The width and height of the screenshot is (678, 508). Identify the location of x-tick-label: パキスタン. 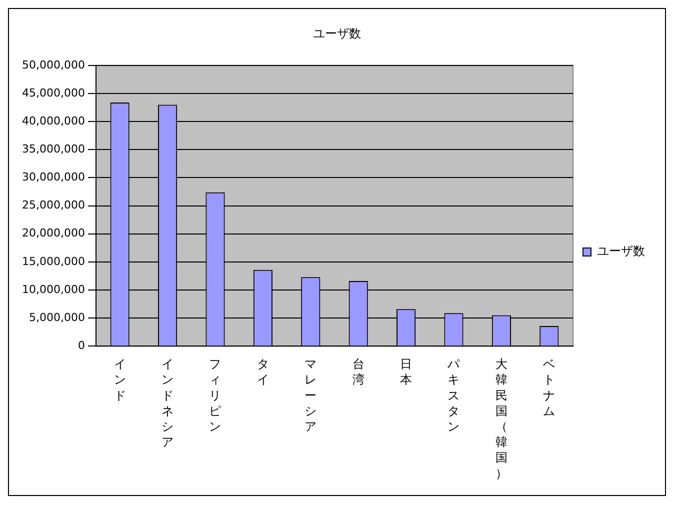
(453, 395).